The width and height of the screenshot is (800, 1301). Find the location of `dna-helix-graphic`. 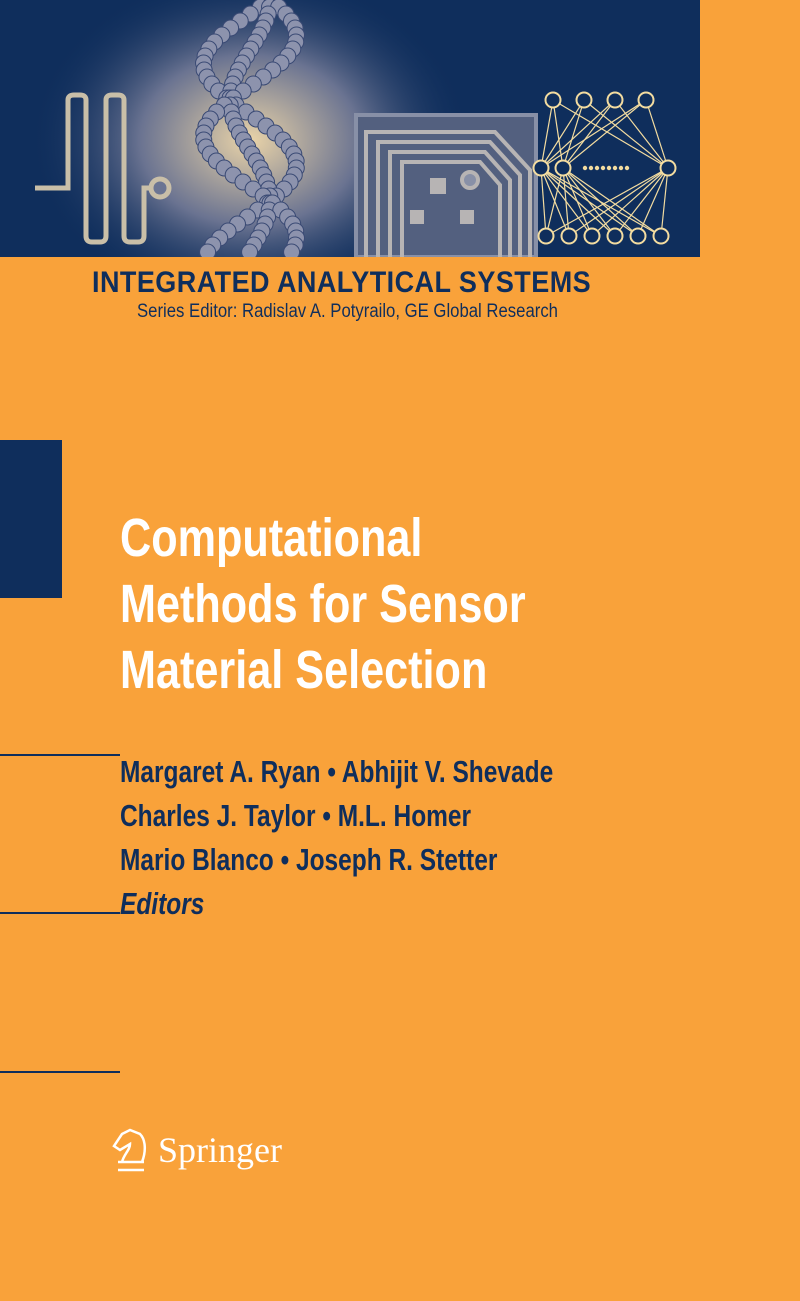

dna-helix-graphic is located at coordinates (250, 130).